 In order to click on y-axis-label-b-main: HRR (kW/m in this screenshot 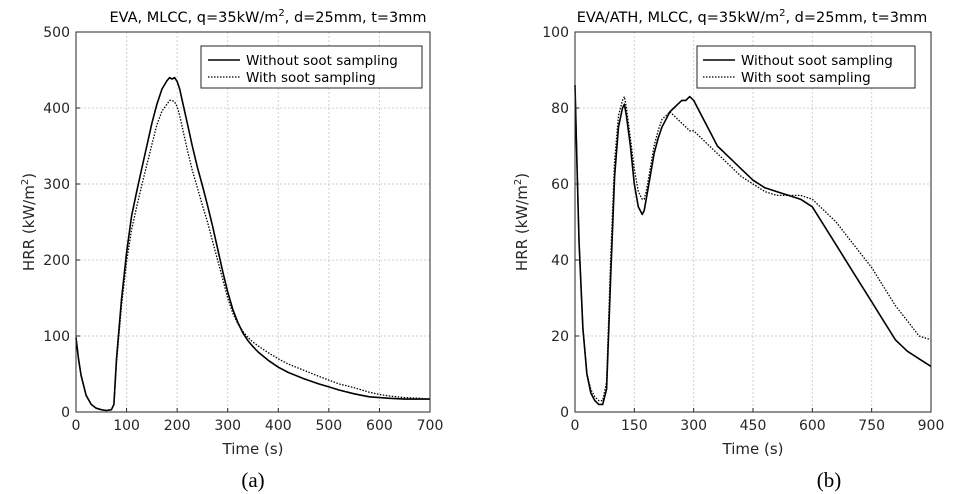, I will do `click(522, 228)`.